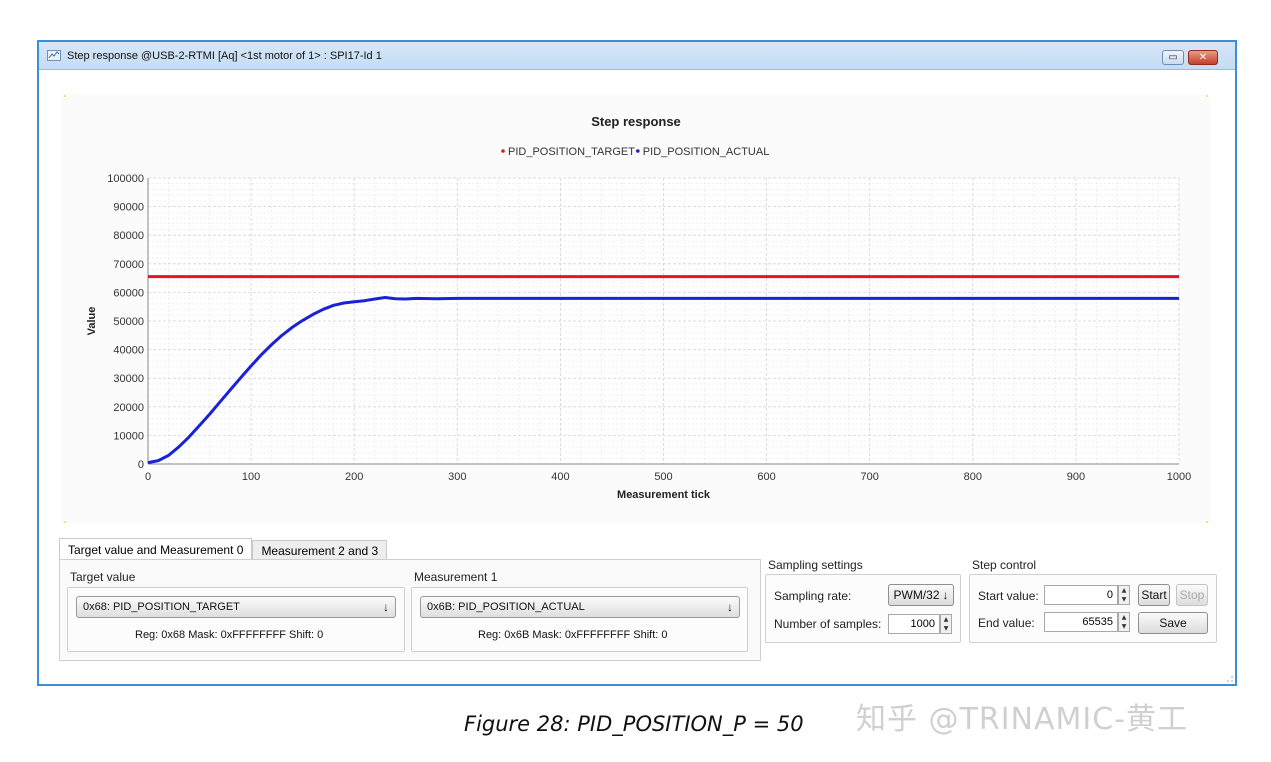 The height and width of the screenshot is (762, 1271). I want to click on start-value-spinner: ▲ ▼, so click(1124, 595).